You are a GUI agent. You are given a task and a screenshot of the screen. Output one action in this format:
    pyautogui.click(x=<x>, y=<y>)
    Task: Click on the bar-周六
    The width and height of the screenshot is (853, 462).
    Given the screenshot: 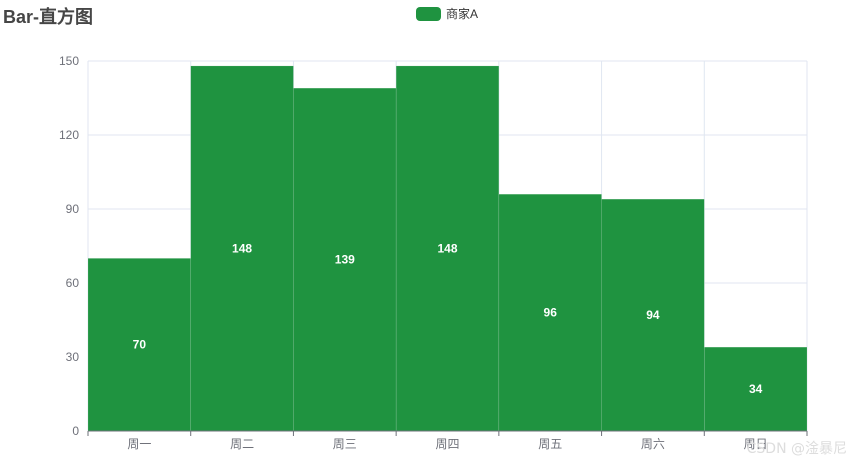 What is the action you would take?
    pyautogui.click(x=653, y=315)
    